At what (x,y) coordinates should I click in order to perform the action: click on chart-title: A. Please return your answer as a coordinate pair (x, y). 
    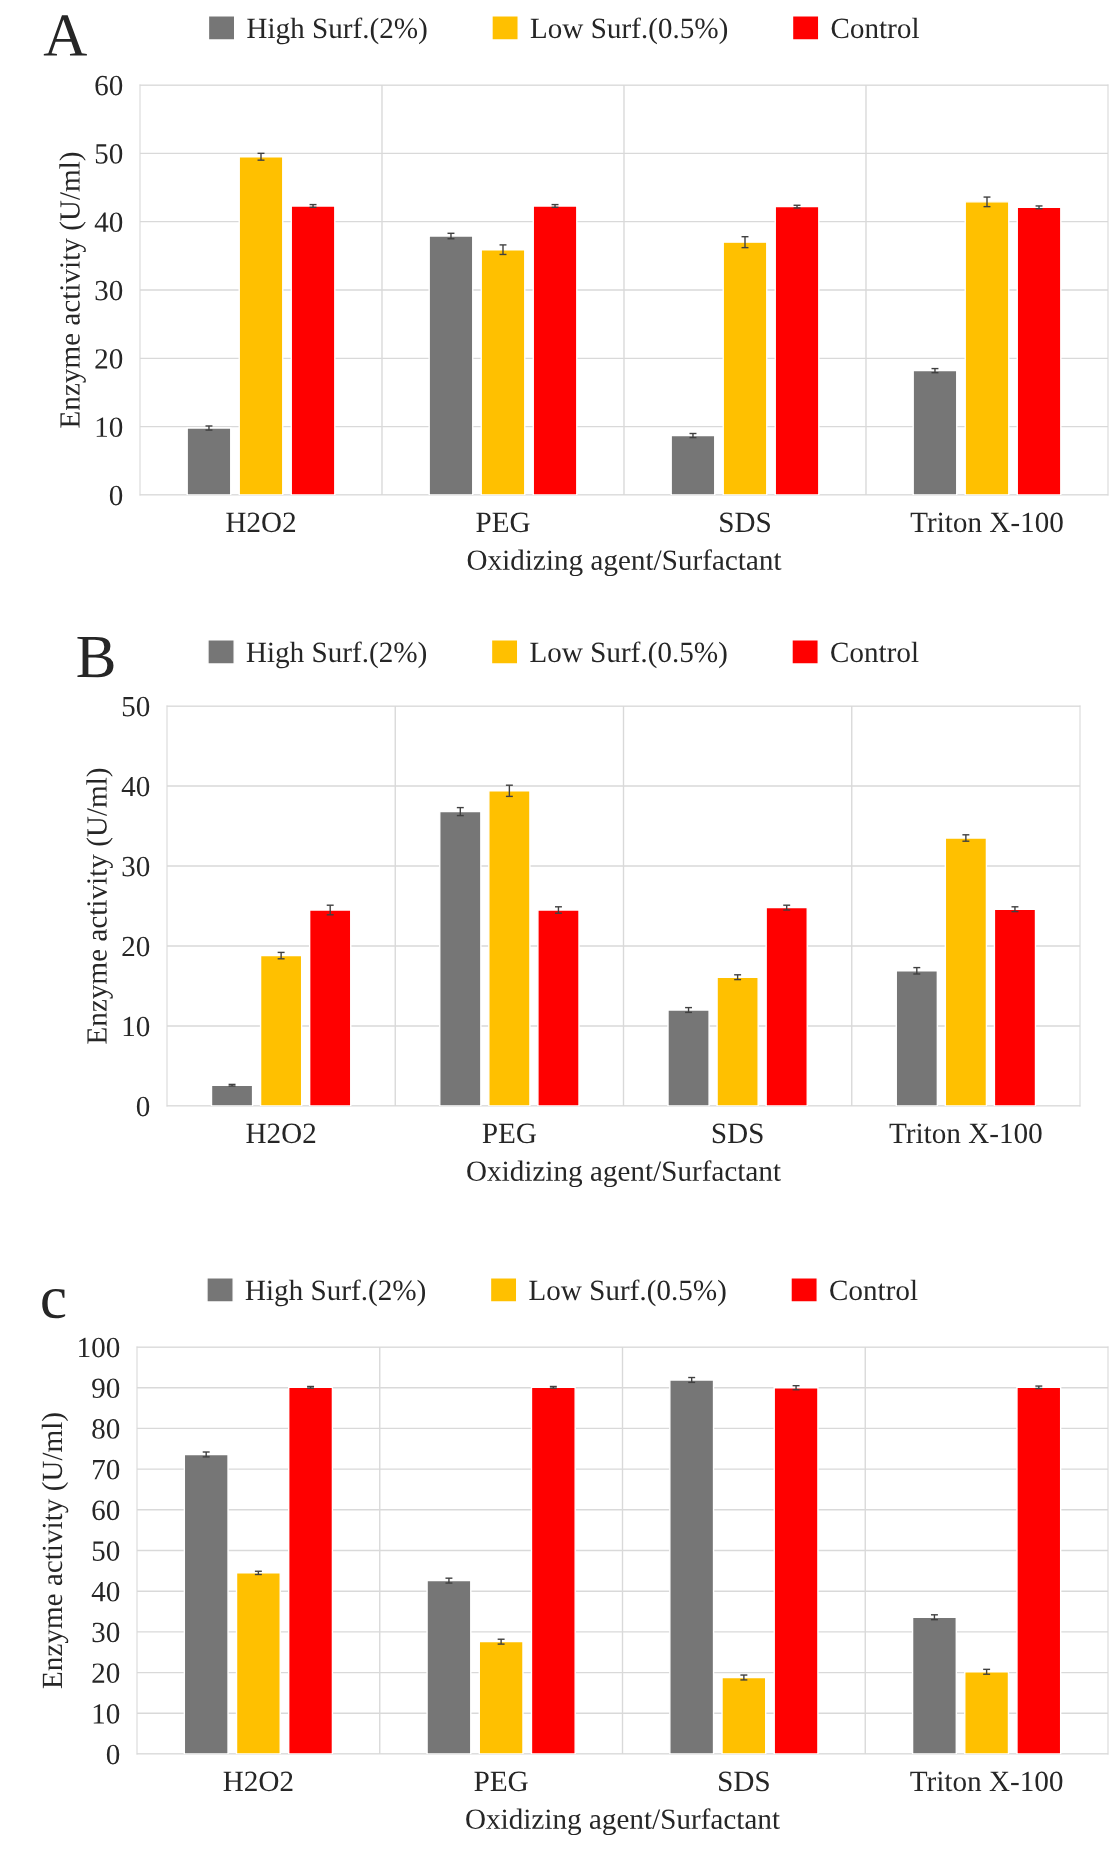
    Looking at the image, I should click on (65, 35).